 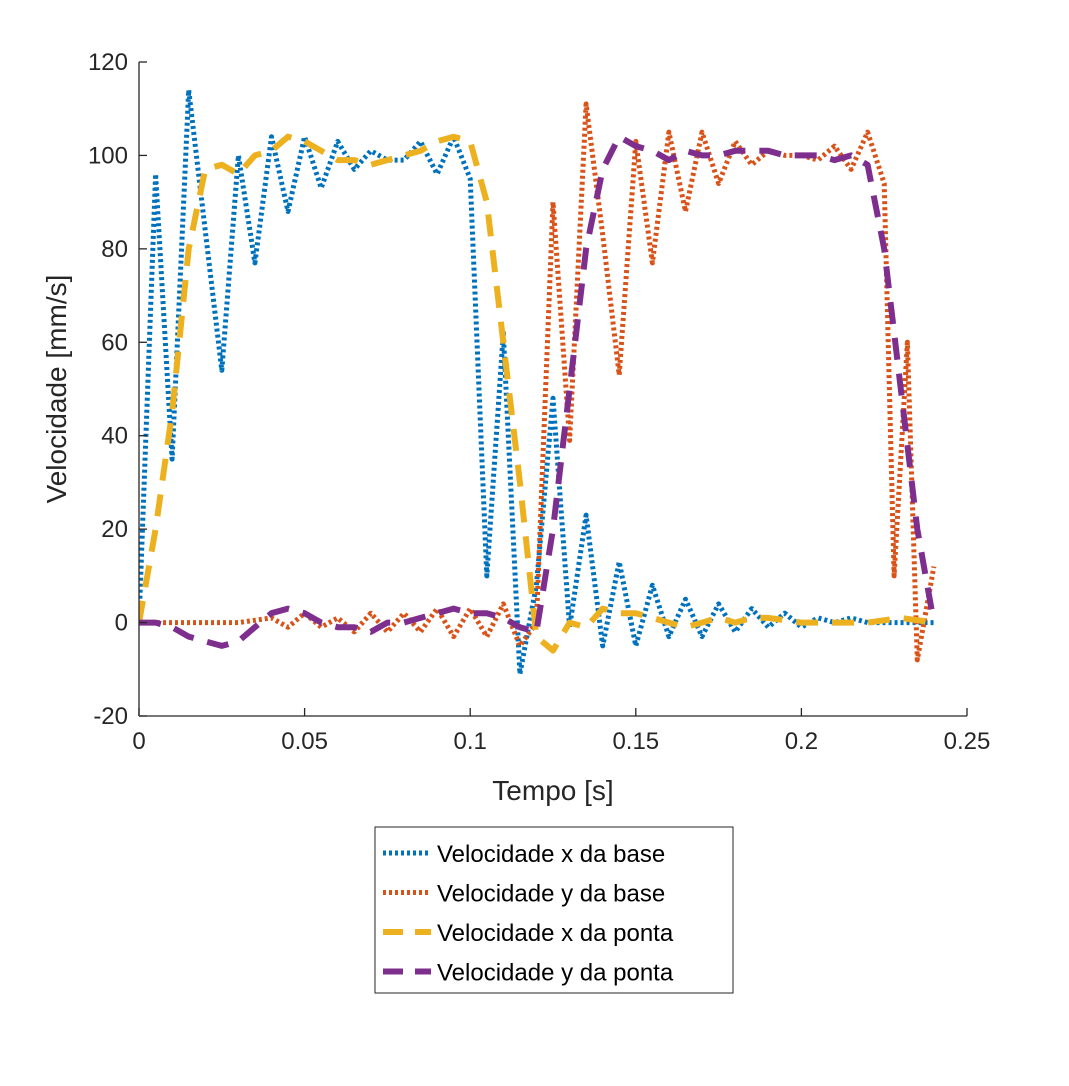 I want to click on x-tick-label: 0.2, so click(x=801, y=741).